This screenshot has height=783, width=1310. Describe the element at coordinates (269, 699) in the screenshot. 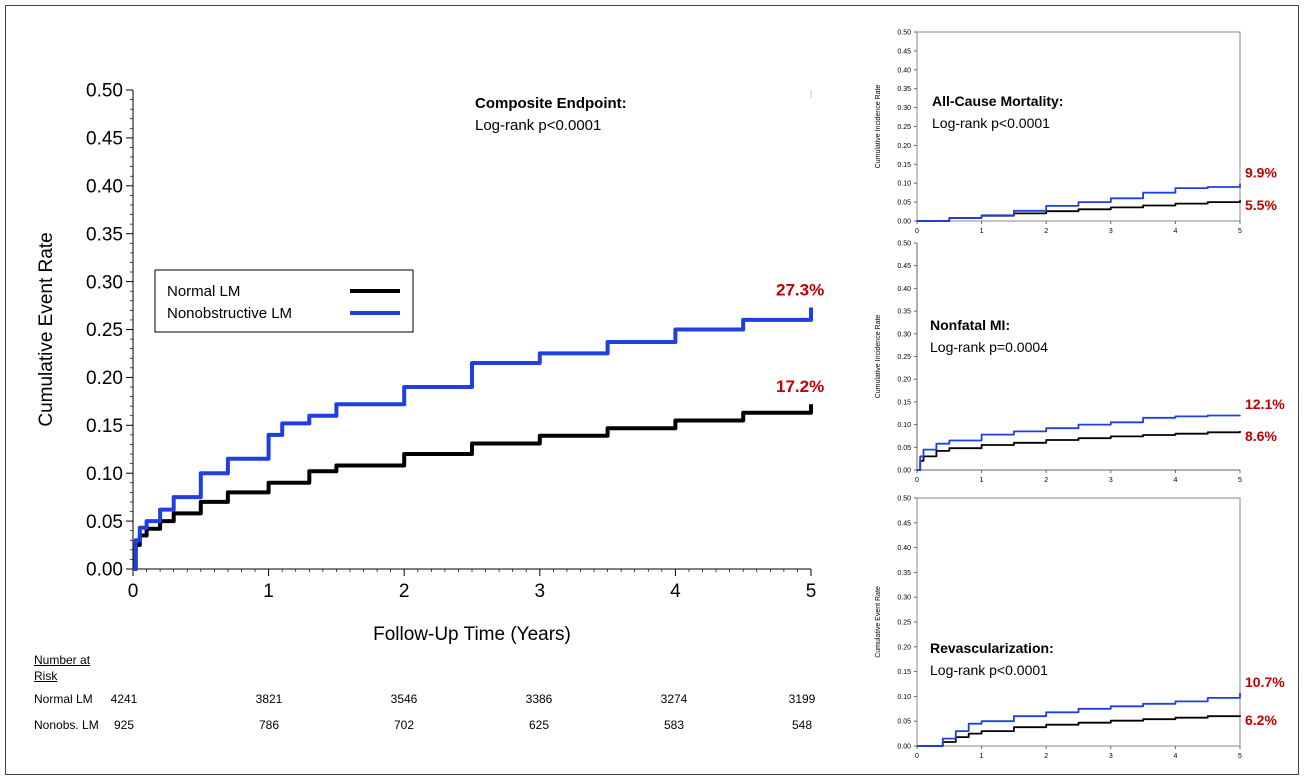

I see `risk-cell: 3821` at that location.